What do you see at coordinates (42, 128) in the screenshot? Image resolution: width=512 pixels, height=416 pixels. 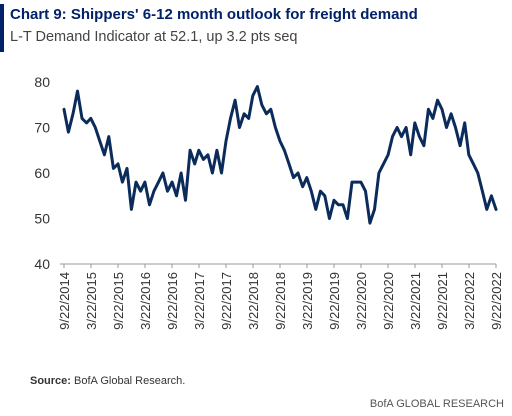 I see `y-tick-label: 70` at bounding box center [42, 128].